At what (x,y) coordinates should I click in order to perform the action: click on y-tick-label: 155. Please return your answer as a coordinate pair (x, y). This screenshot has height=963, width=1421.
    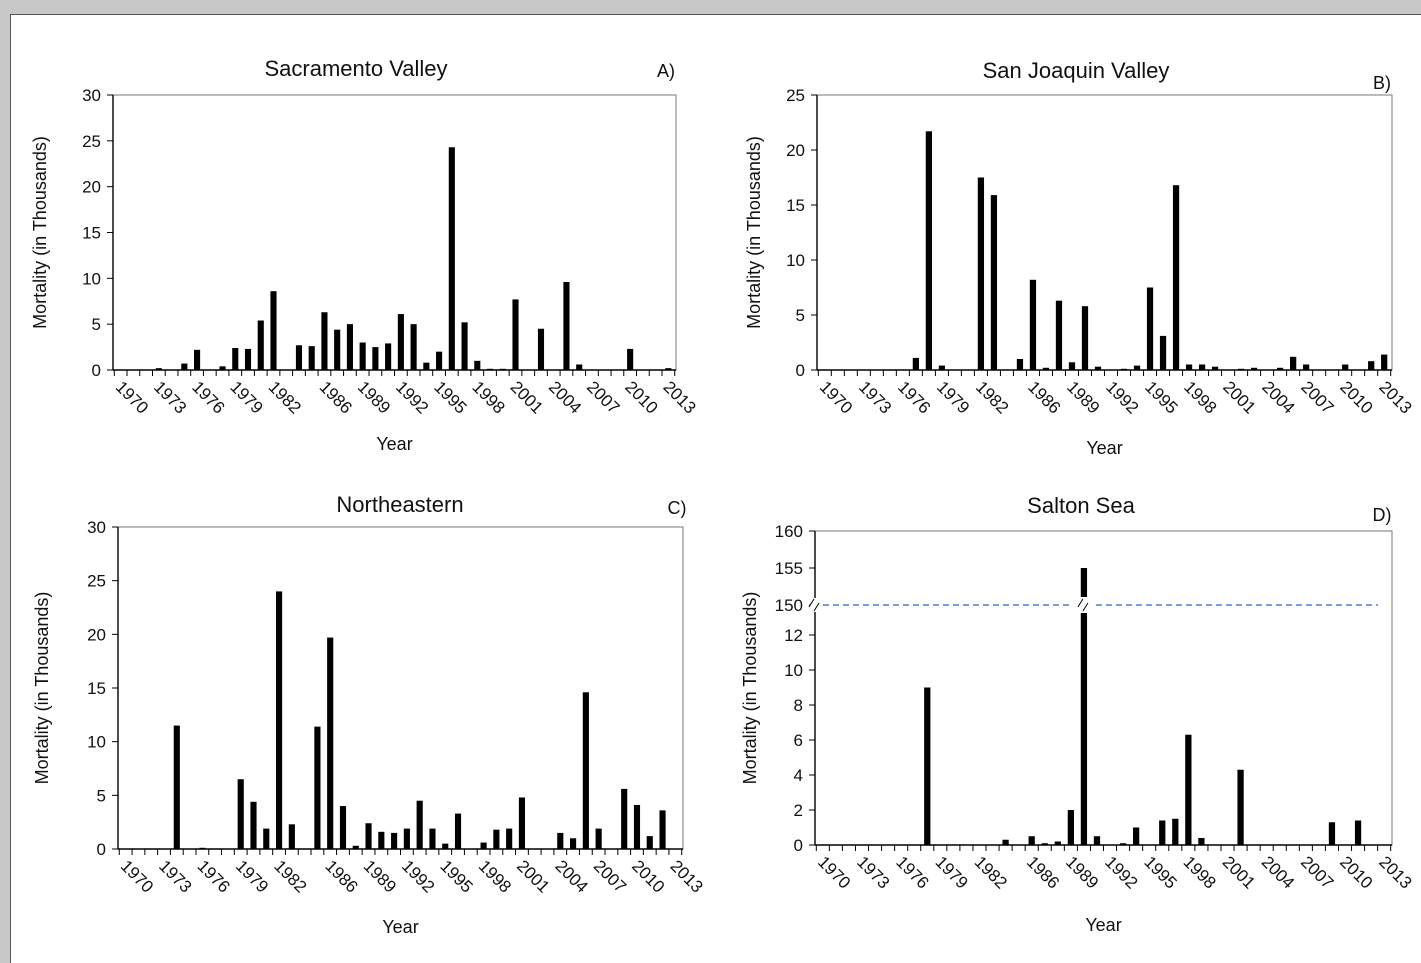
    Looking at the image, I should click on (789, 568).